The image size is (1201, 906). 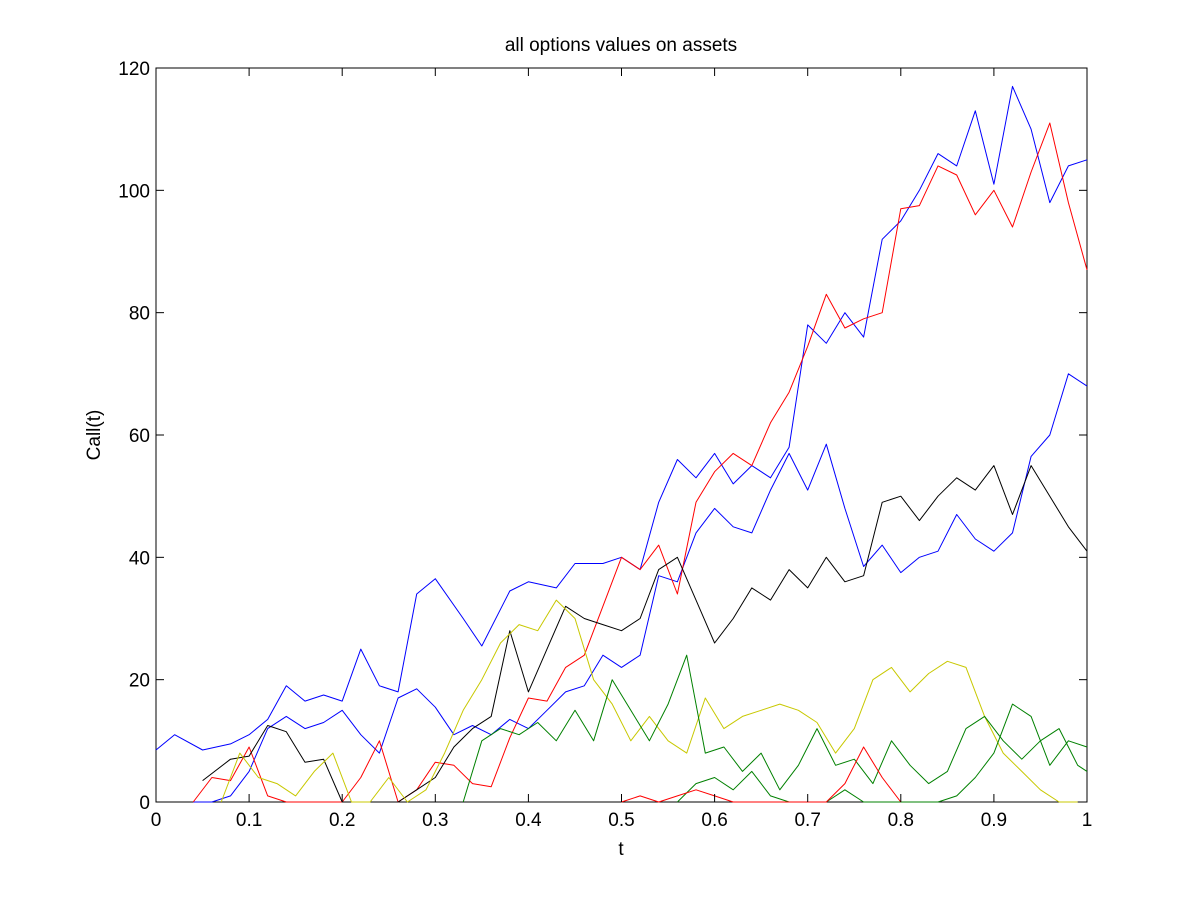 I want to click on y-tick-label: 20, so click(x=139, y=681).